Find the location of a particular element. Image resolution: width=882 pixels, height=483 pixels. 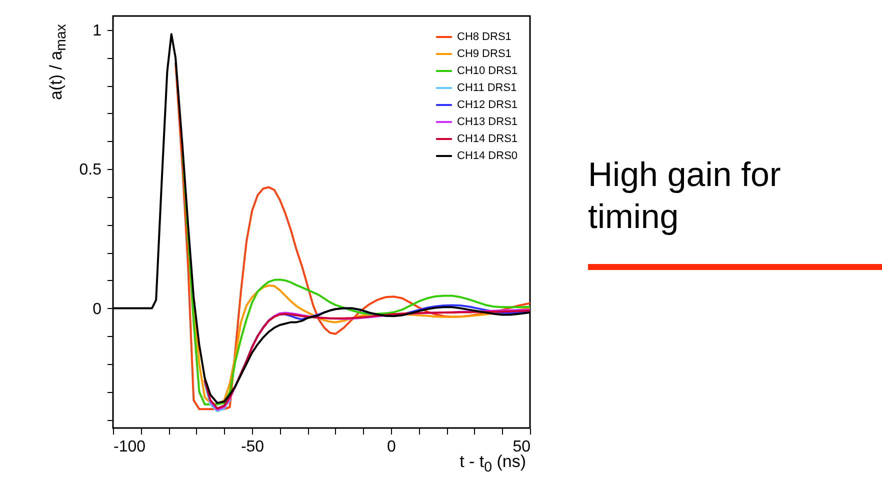

y-tick-label: 1 is located at coordinates (97, 31).